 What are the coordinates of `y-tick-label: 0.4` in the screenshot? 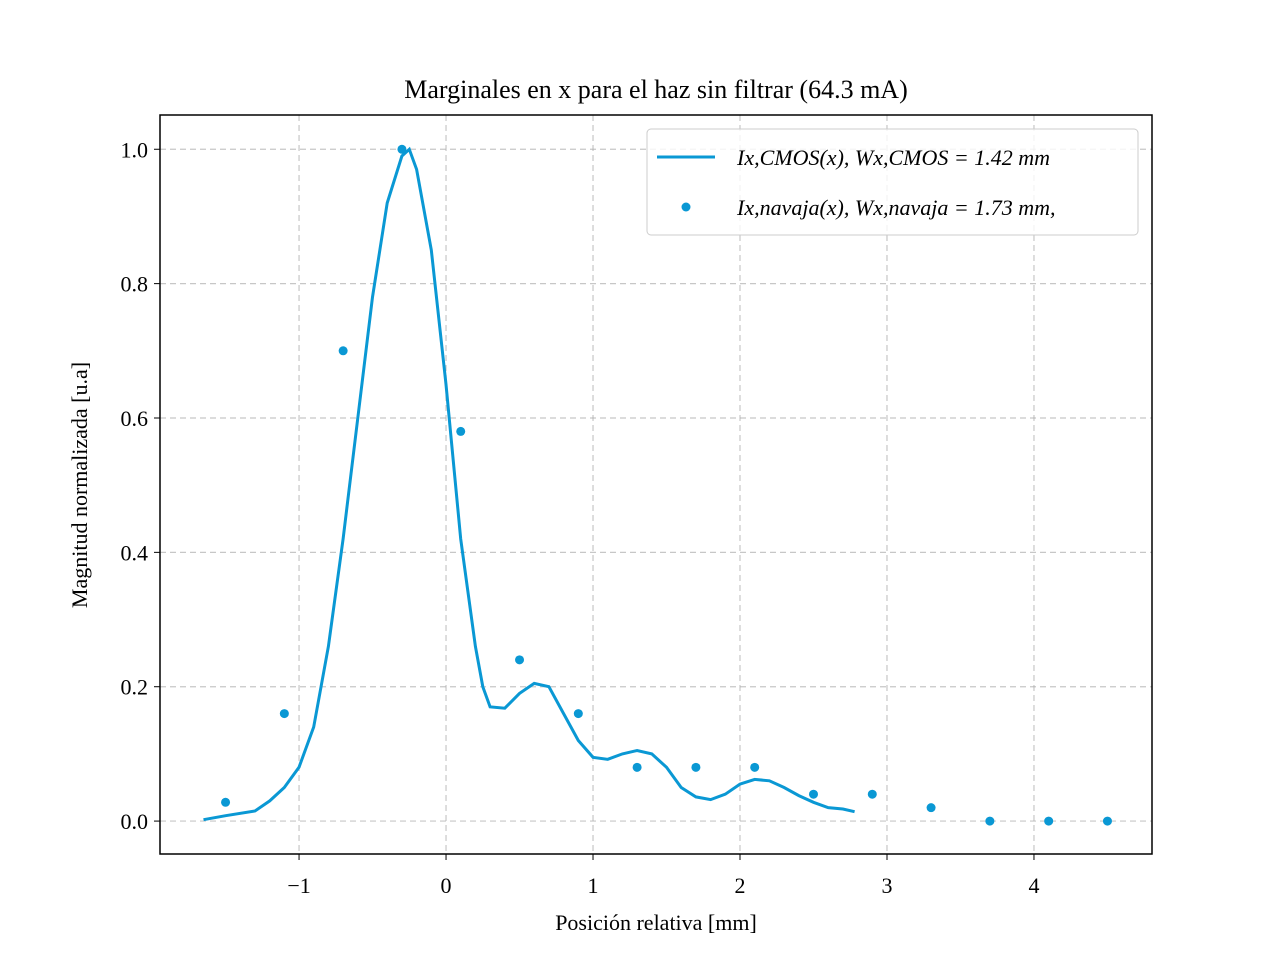 It's located at (135, 552).